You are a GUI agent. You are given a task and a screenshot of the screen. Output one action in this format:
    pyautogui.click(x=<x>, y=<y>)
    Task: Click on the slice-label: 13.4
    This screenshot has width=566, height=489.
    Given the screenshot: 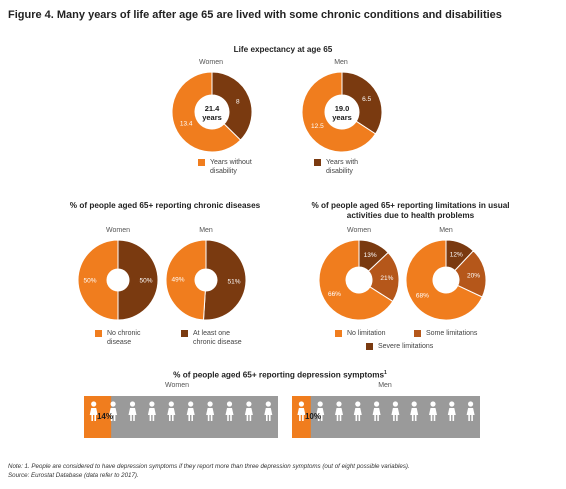 What is the action you would take?
    pyautogui.click(x=186, y=123)
    